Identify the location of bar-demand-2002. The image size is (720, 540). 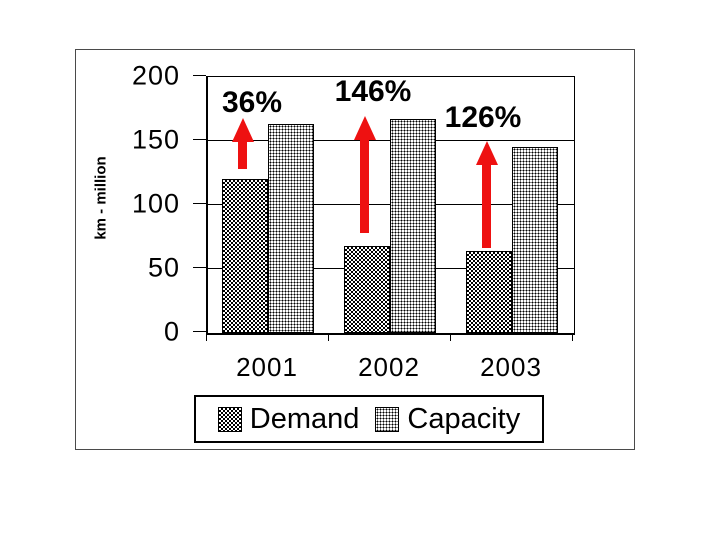
(367, 289).